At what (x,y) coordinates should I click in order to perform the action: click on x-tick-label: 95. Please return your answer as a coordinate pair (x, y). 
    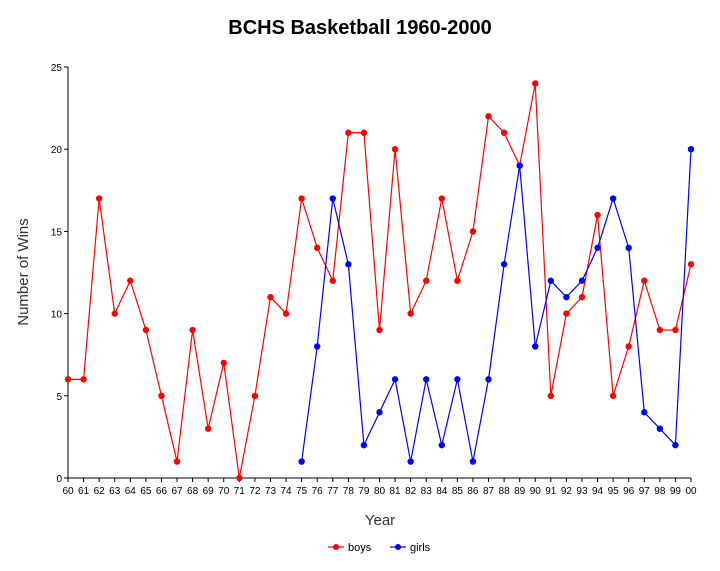
    Looking at the image, I should click on (614, 491).